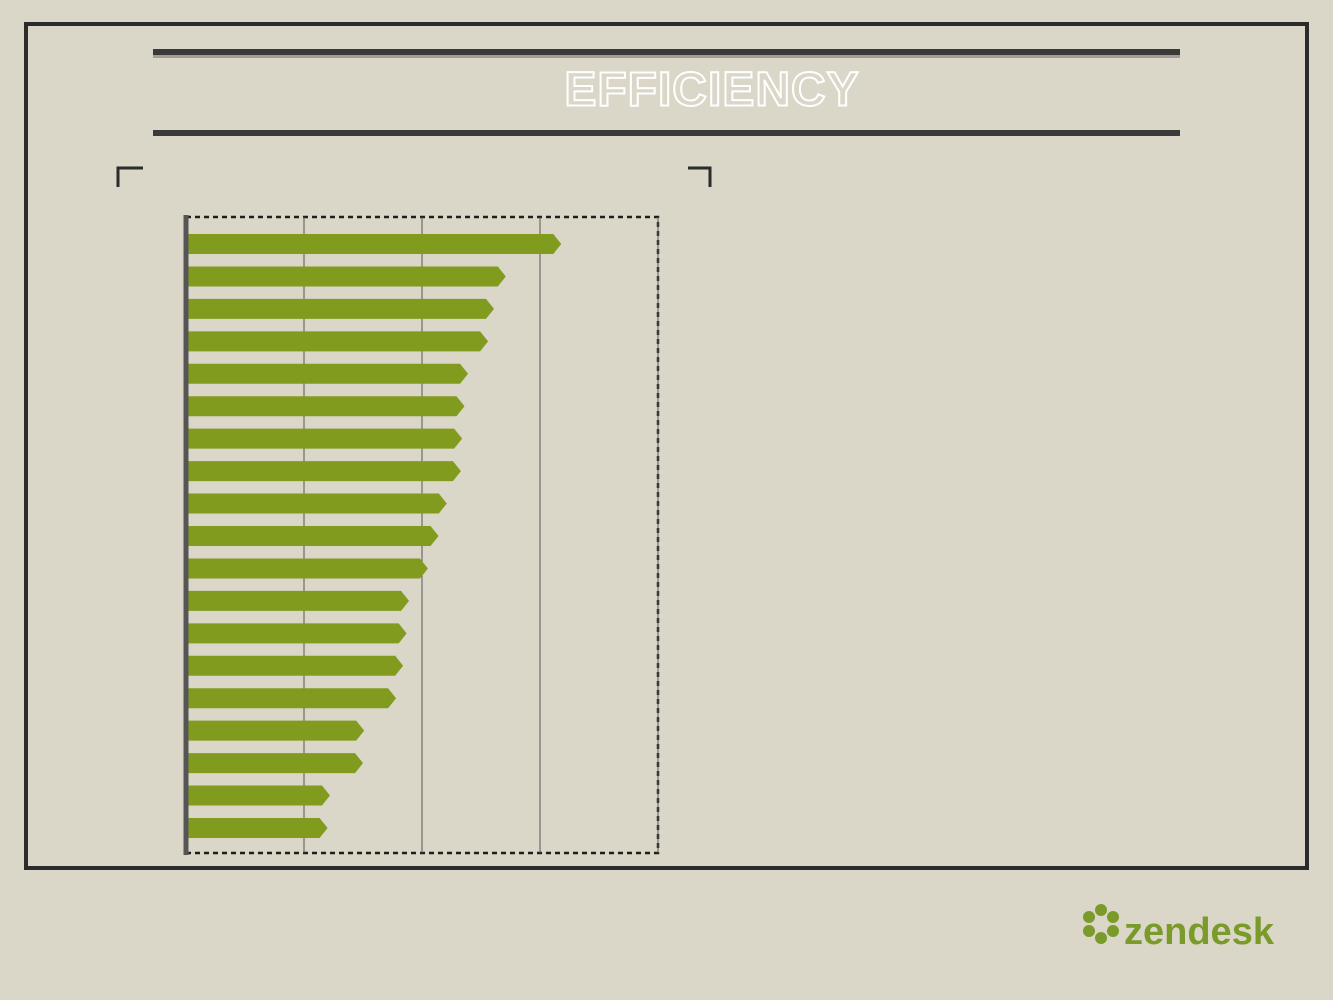 This screenshot has width=1333, height=1000. Describe the element at coordinates (1101, 924) in the screenshot. I see `logo-icon` at that location.